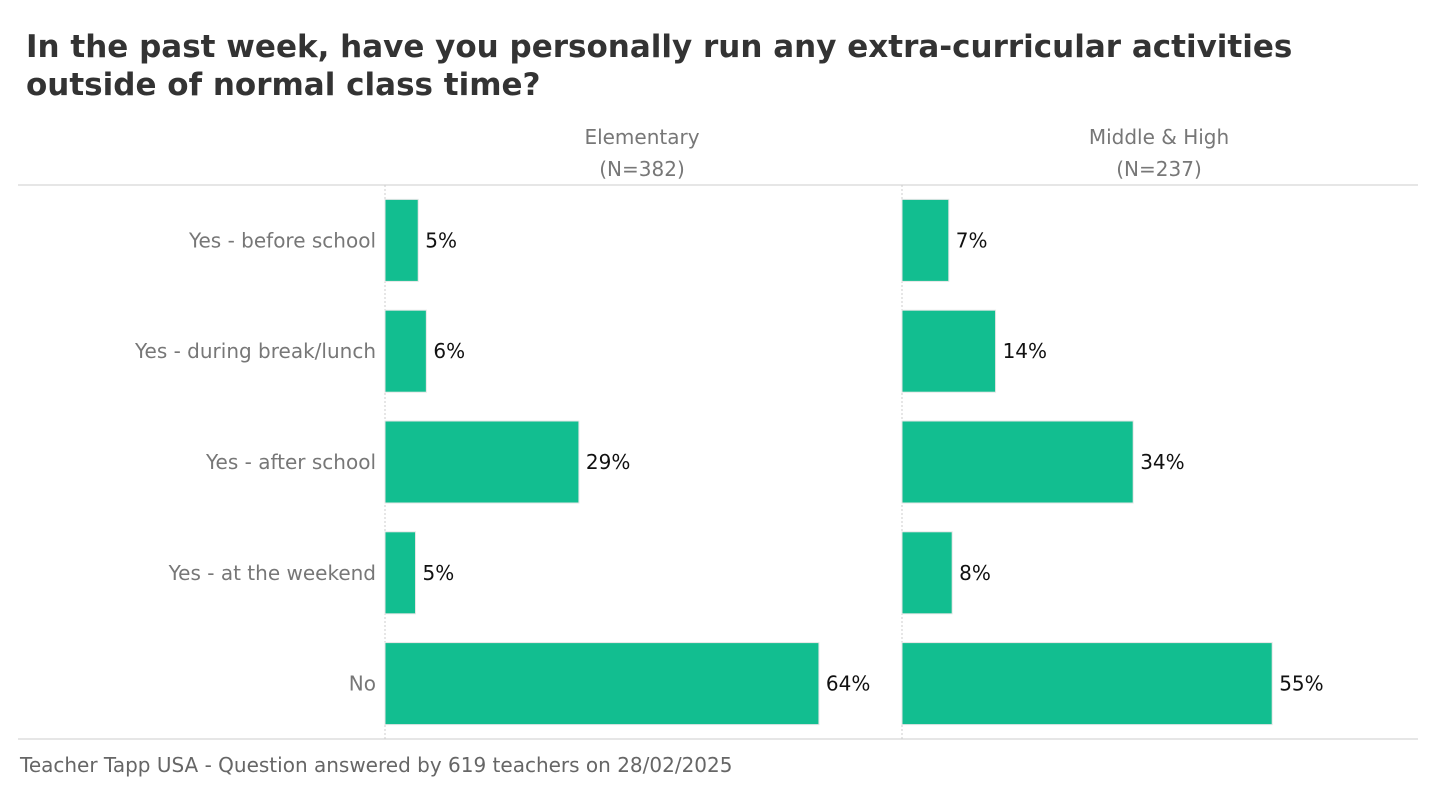  I want to click on value-label-panel2-5: 55%, so click(1301, 684).